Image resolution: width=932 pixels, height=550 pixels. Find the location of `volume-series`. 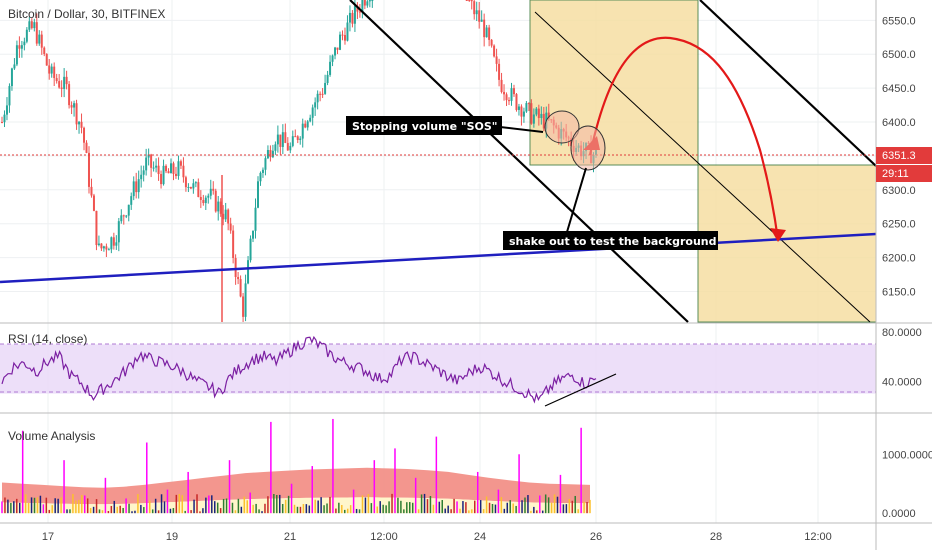

volume-series is located at coordinates (296, 466).